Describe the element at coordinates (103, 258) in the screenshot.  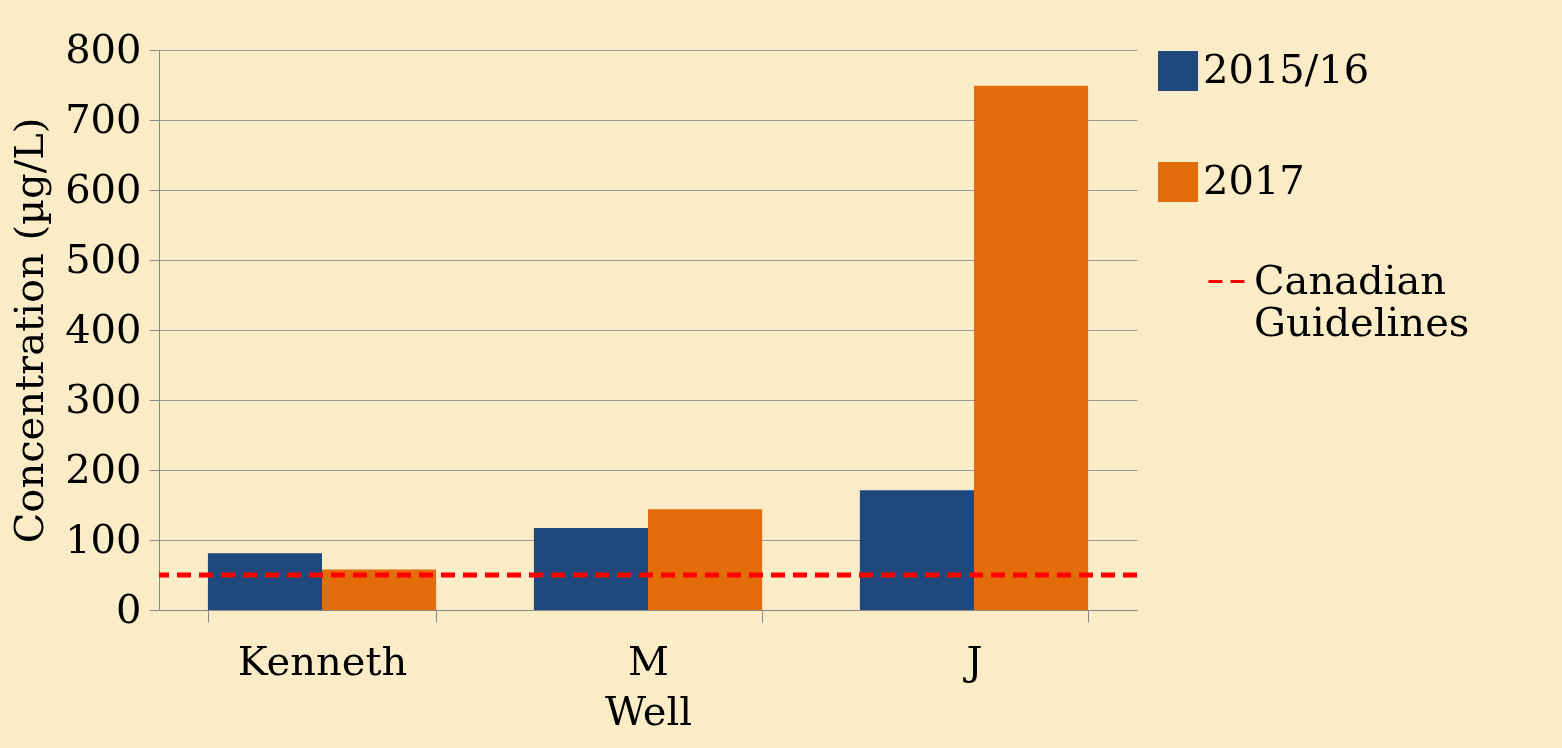
I see `y-tick-label: 500` at that location.